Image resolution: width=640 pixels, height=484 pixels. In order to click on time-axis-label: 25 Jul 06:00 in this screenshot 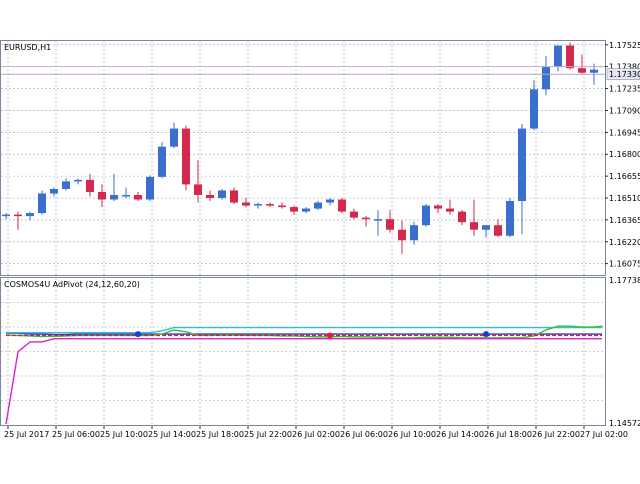, I will do `click(76, 434)`.